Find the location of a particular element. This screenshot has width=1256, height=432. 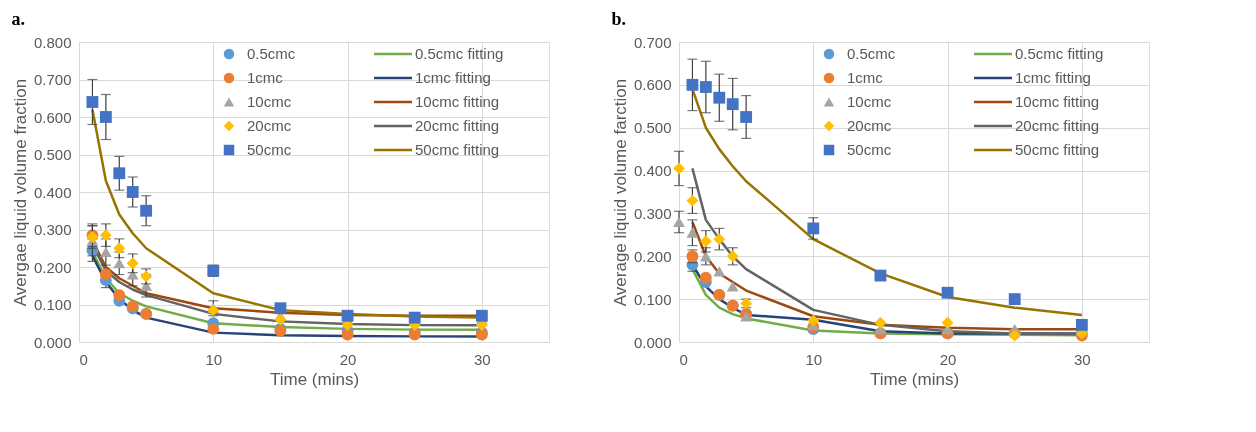

y-tick-label: 0.800 is located at coordinates (52, 42).